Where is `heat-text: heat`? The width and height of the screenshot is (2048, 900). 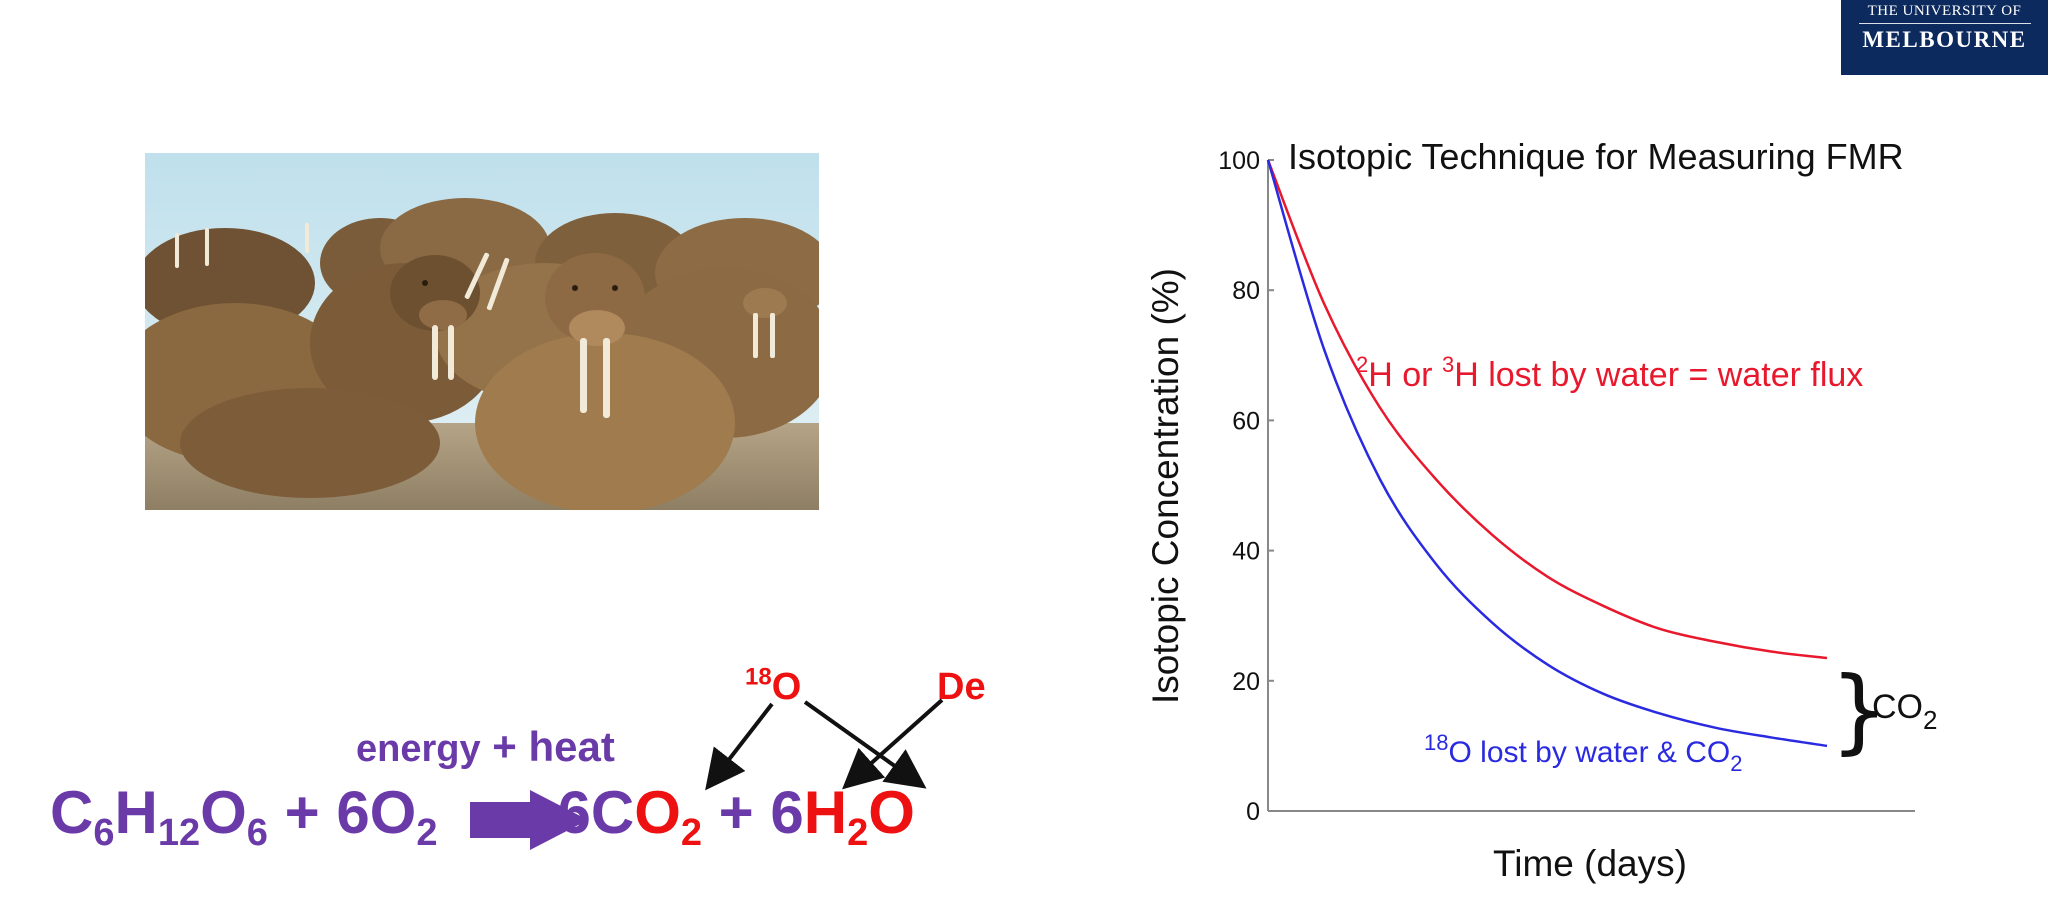 heat-text: heat is located at coordinates (571, 746).